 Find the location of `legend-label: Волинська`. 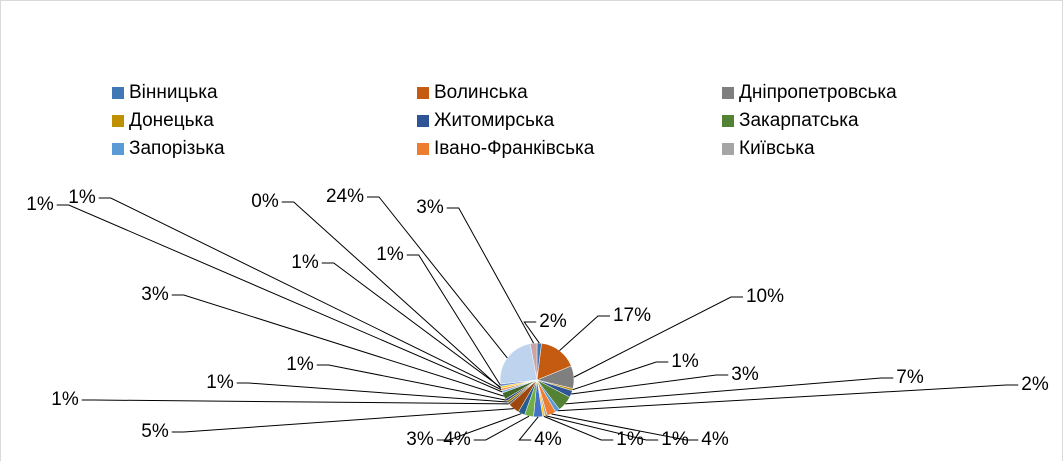

legend-label: Волинська is located at coordinates (481, 92).